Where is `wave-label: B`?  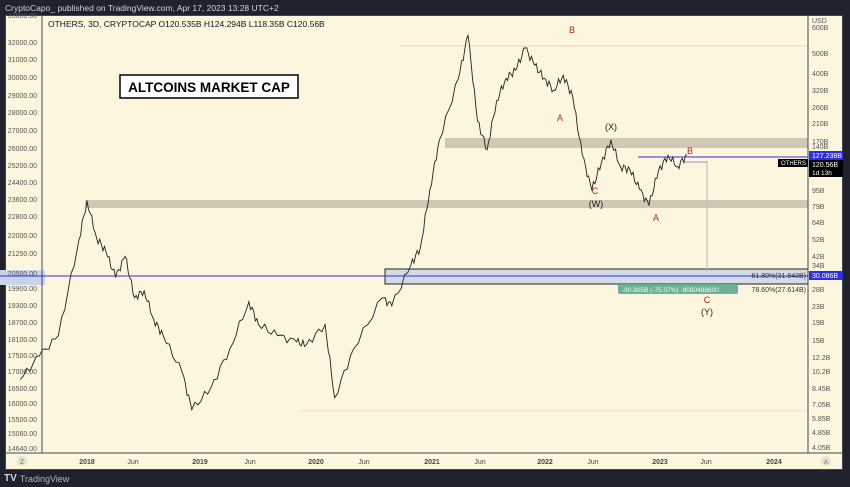
wave-label: B is located at coordinates (690, 151).